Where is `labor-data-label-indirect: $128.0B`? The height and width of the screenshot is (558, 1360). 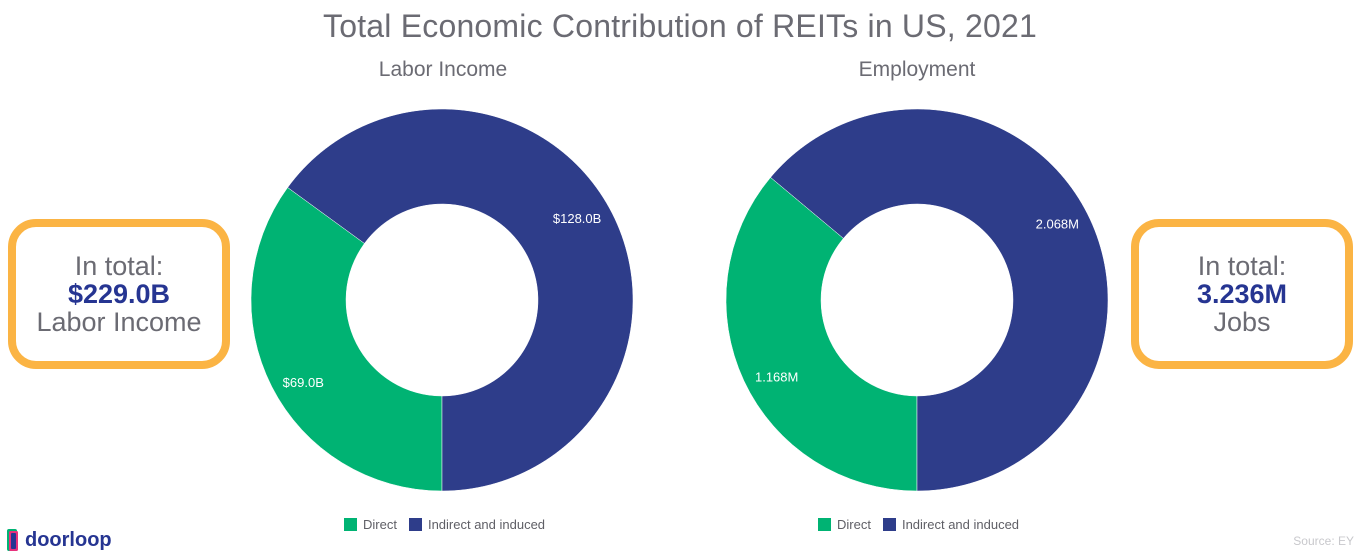 labor-data-label-indirect: $128.0B is located at coordinates (577, 218).